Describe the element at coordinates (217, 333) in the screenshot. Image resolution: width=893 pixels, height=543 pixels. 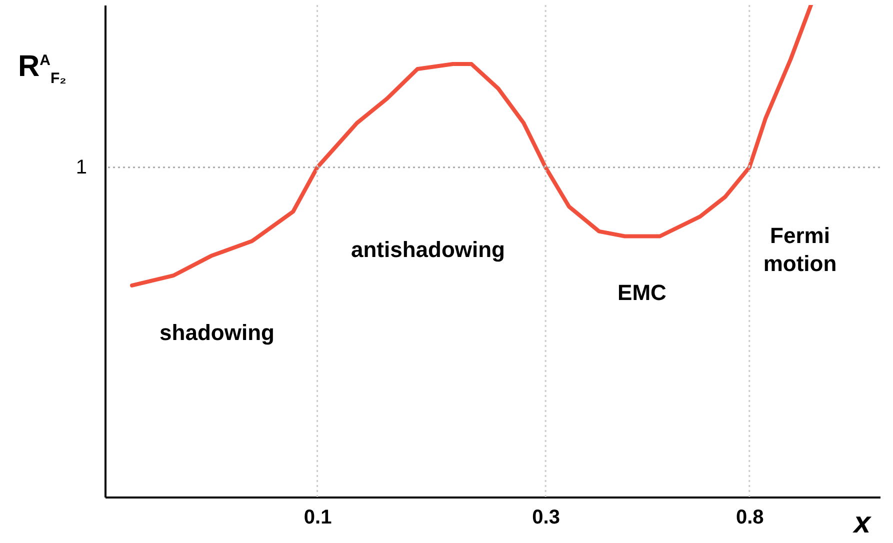
I see `annotation: shadowing` at that location.